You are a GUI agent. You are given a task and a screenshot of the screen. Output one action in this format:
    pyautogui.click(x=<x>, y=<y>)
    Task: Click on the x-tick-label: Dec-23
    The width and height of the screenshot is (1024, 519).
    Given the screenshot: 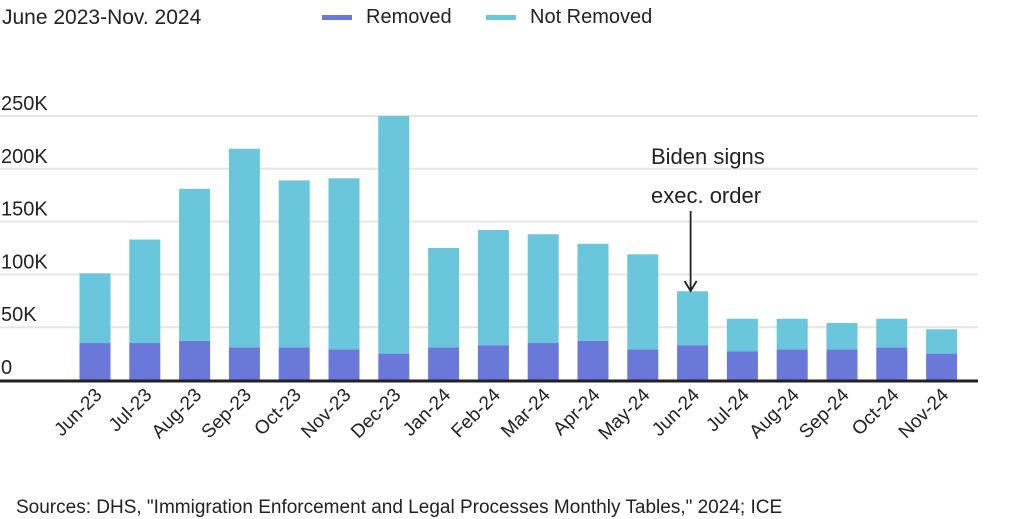 What is the action you would take?
    pyautogui.click(x=376, y=414)
    